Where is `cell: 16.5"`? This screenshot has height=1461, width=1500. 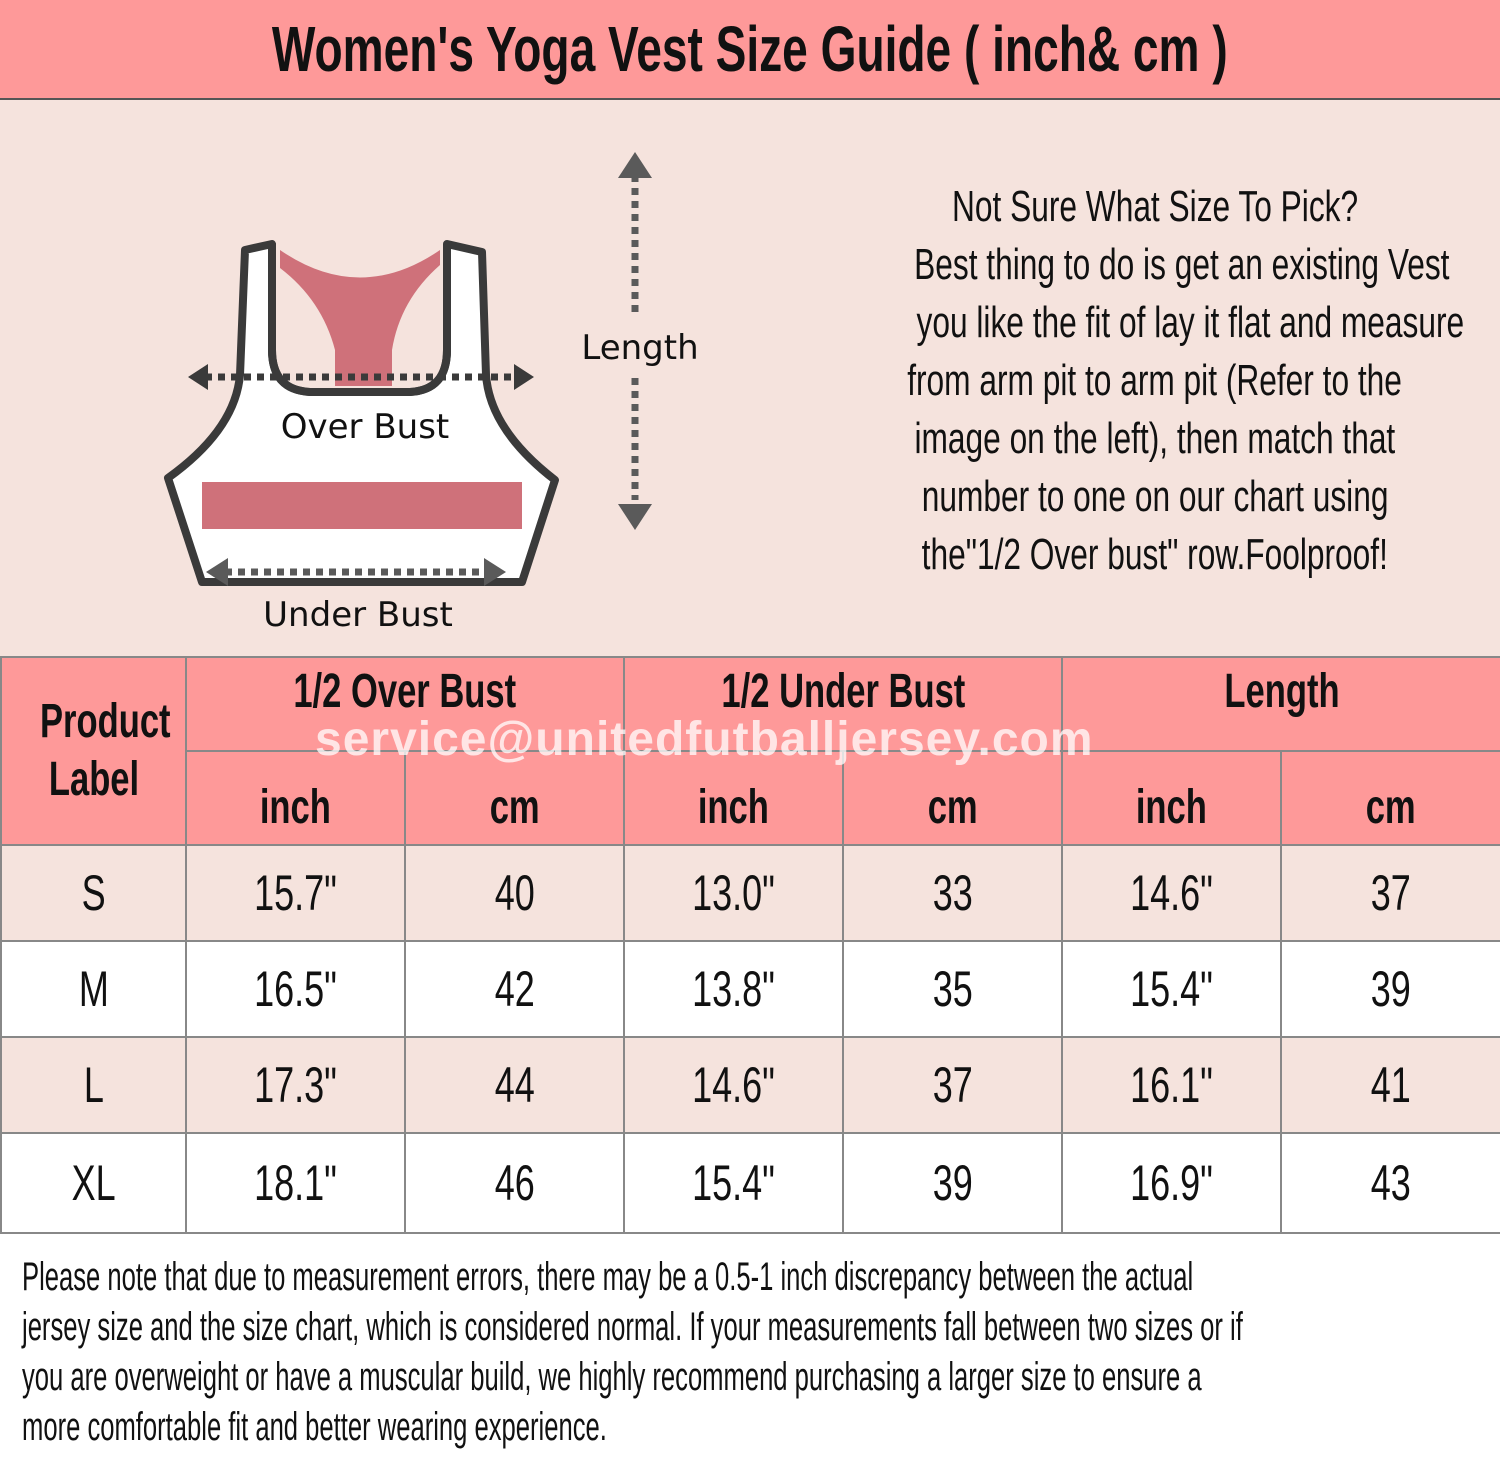
cell: 16.5" is located at coordinates (295, 989).